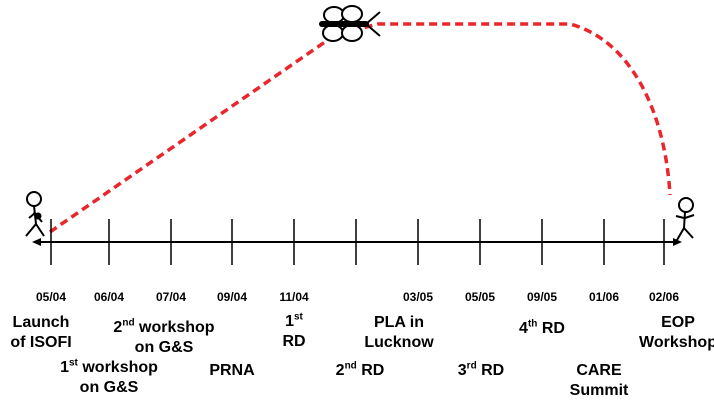 This screenshot has width=714, height=404. I want to click on event-line: Summit, so click(599, 391).